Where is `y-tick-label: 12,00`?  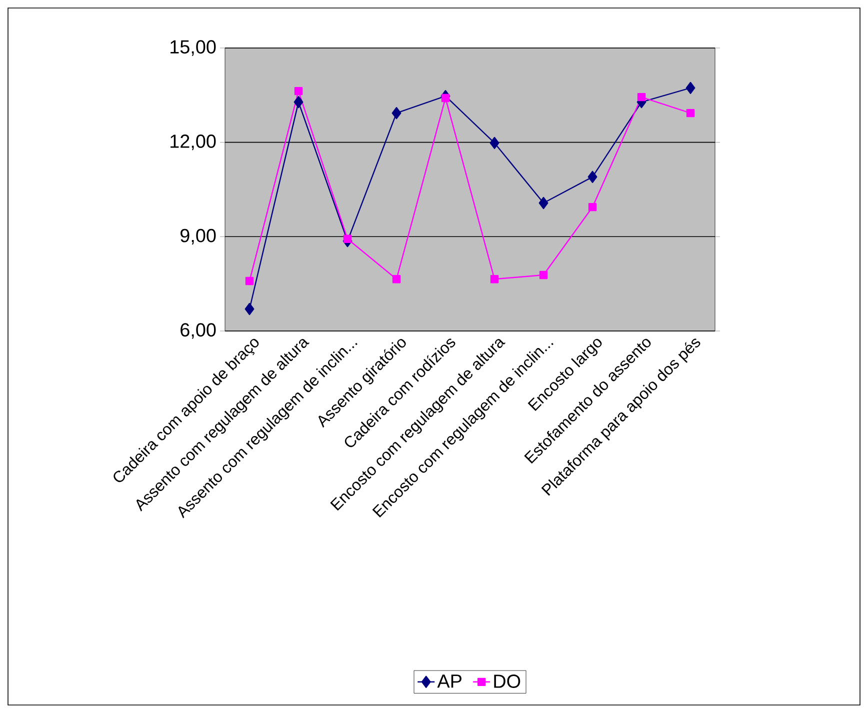
y-tick-label: 12,00 is located at coordinates (193, 142).